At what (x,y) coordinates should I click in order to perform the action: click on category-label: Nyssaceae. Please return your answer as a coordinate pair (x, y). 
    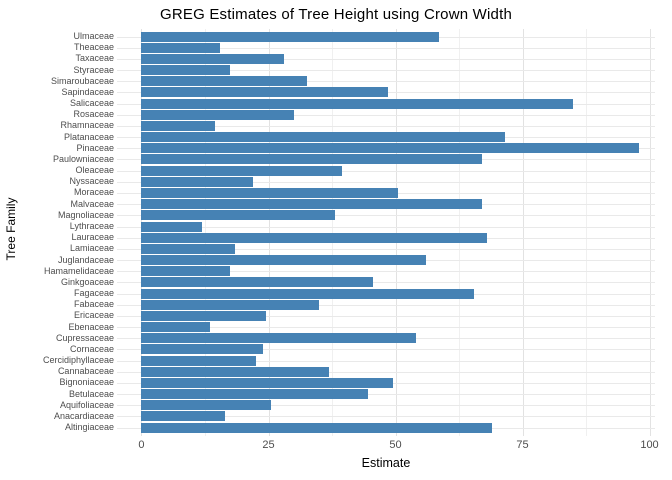
    Looking at the image, I should click on (91, 181).